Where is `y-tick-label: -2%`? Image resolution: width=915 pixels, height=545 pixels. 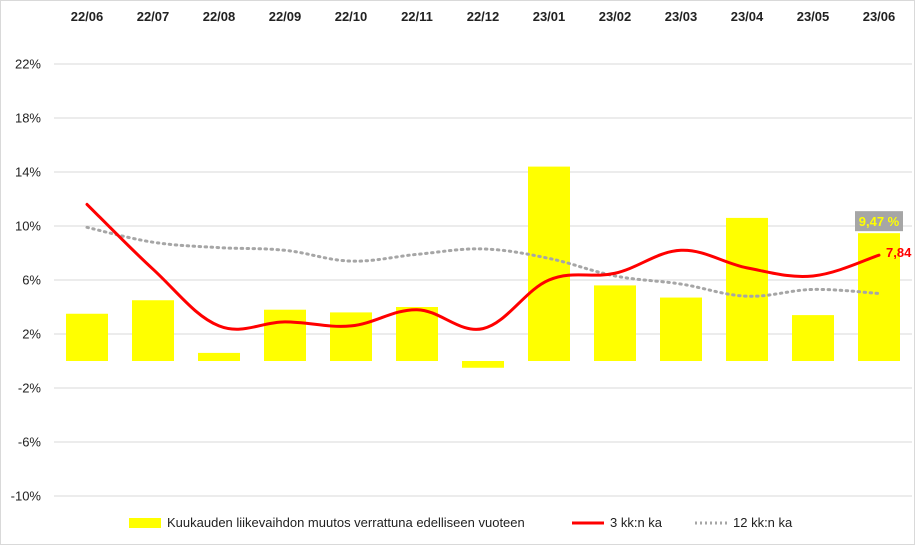
y-tick-label: -2% is located at coordinates (30, 388).